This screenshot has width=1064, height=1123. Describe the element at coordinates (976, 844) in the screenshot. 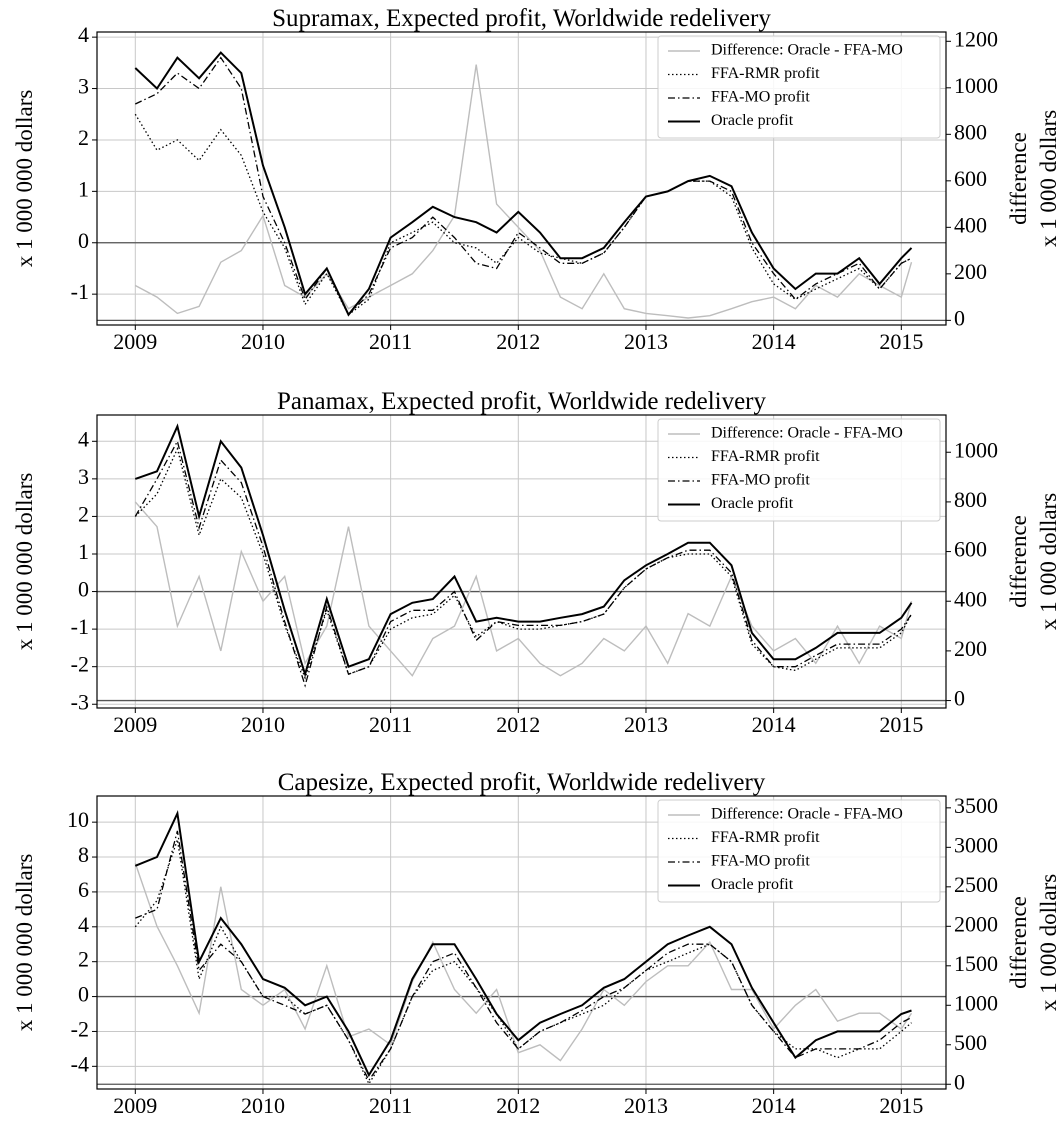

I see `y2-tick-label: 3000` at that location.